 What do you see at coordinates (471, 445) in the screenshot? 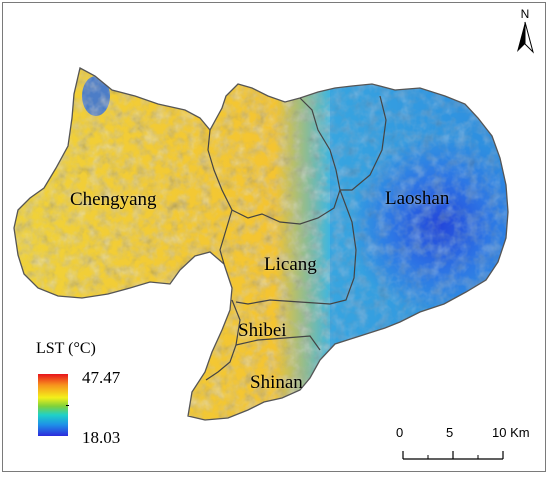
I see `scale-bar: 0 5 10 Km` at bounding box center [471, 445].